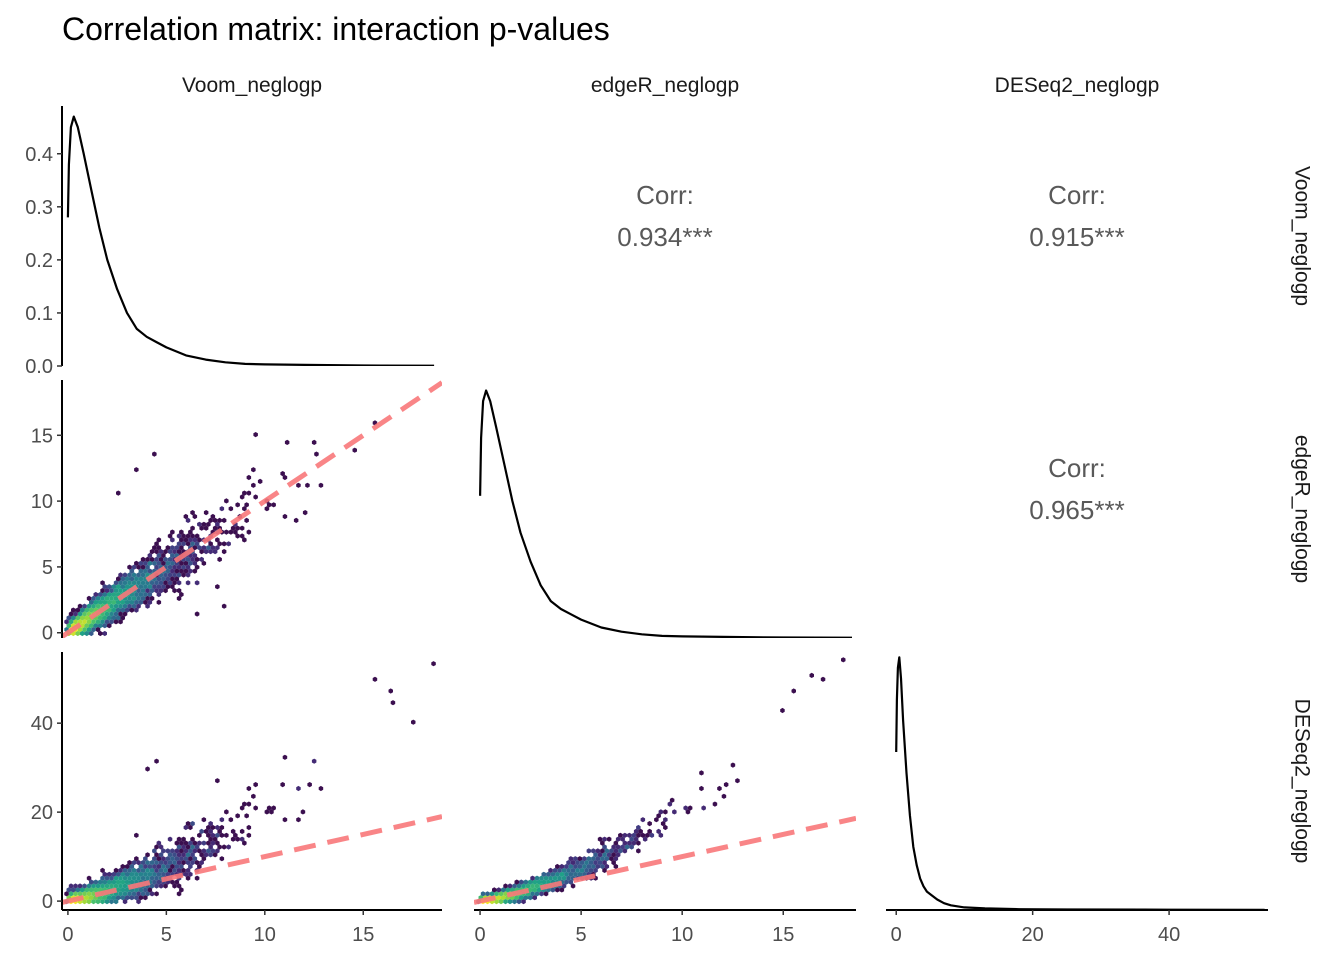 The width and height of the screenshot is (1344, 960). Describe the element at coordinates (265, 935) in the screenshot. I see `x-tick-label: 10` at that location.